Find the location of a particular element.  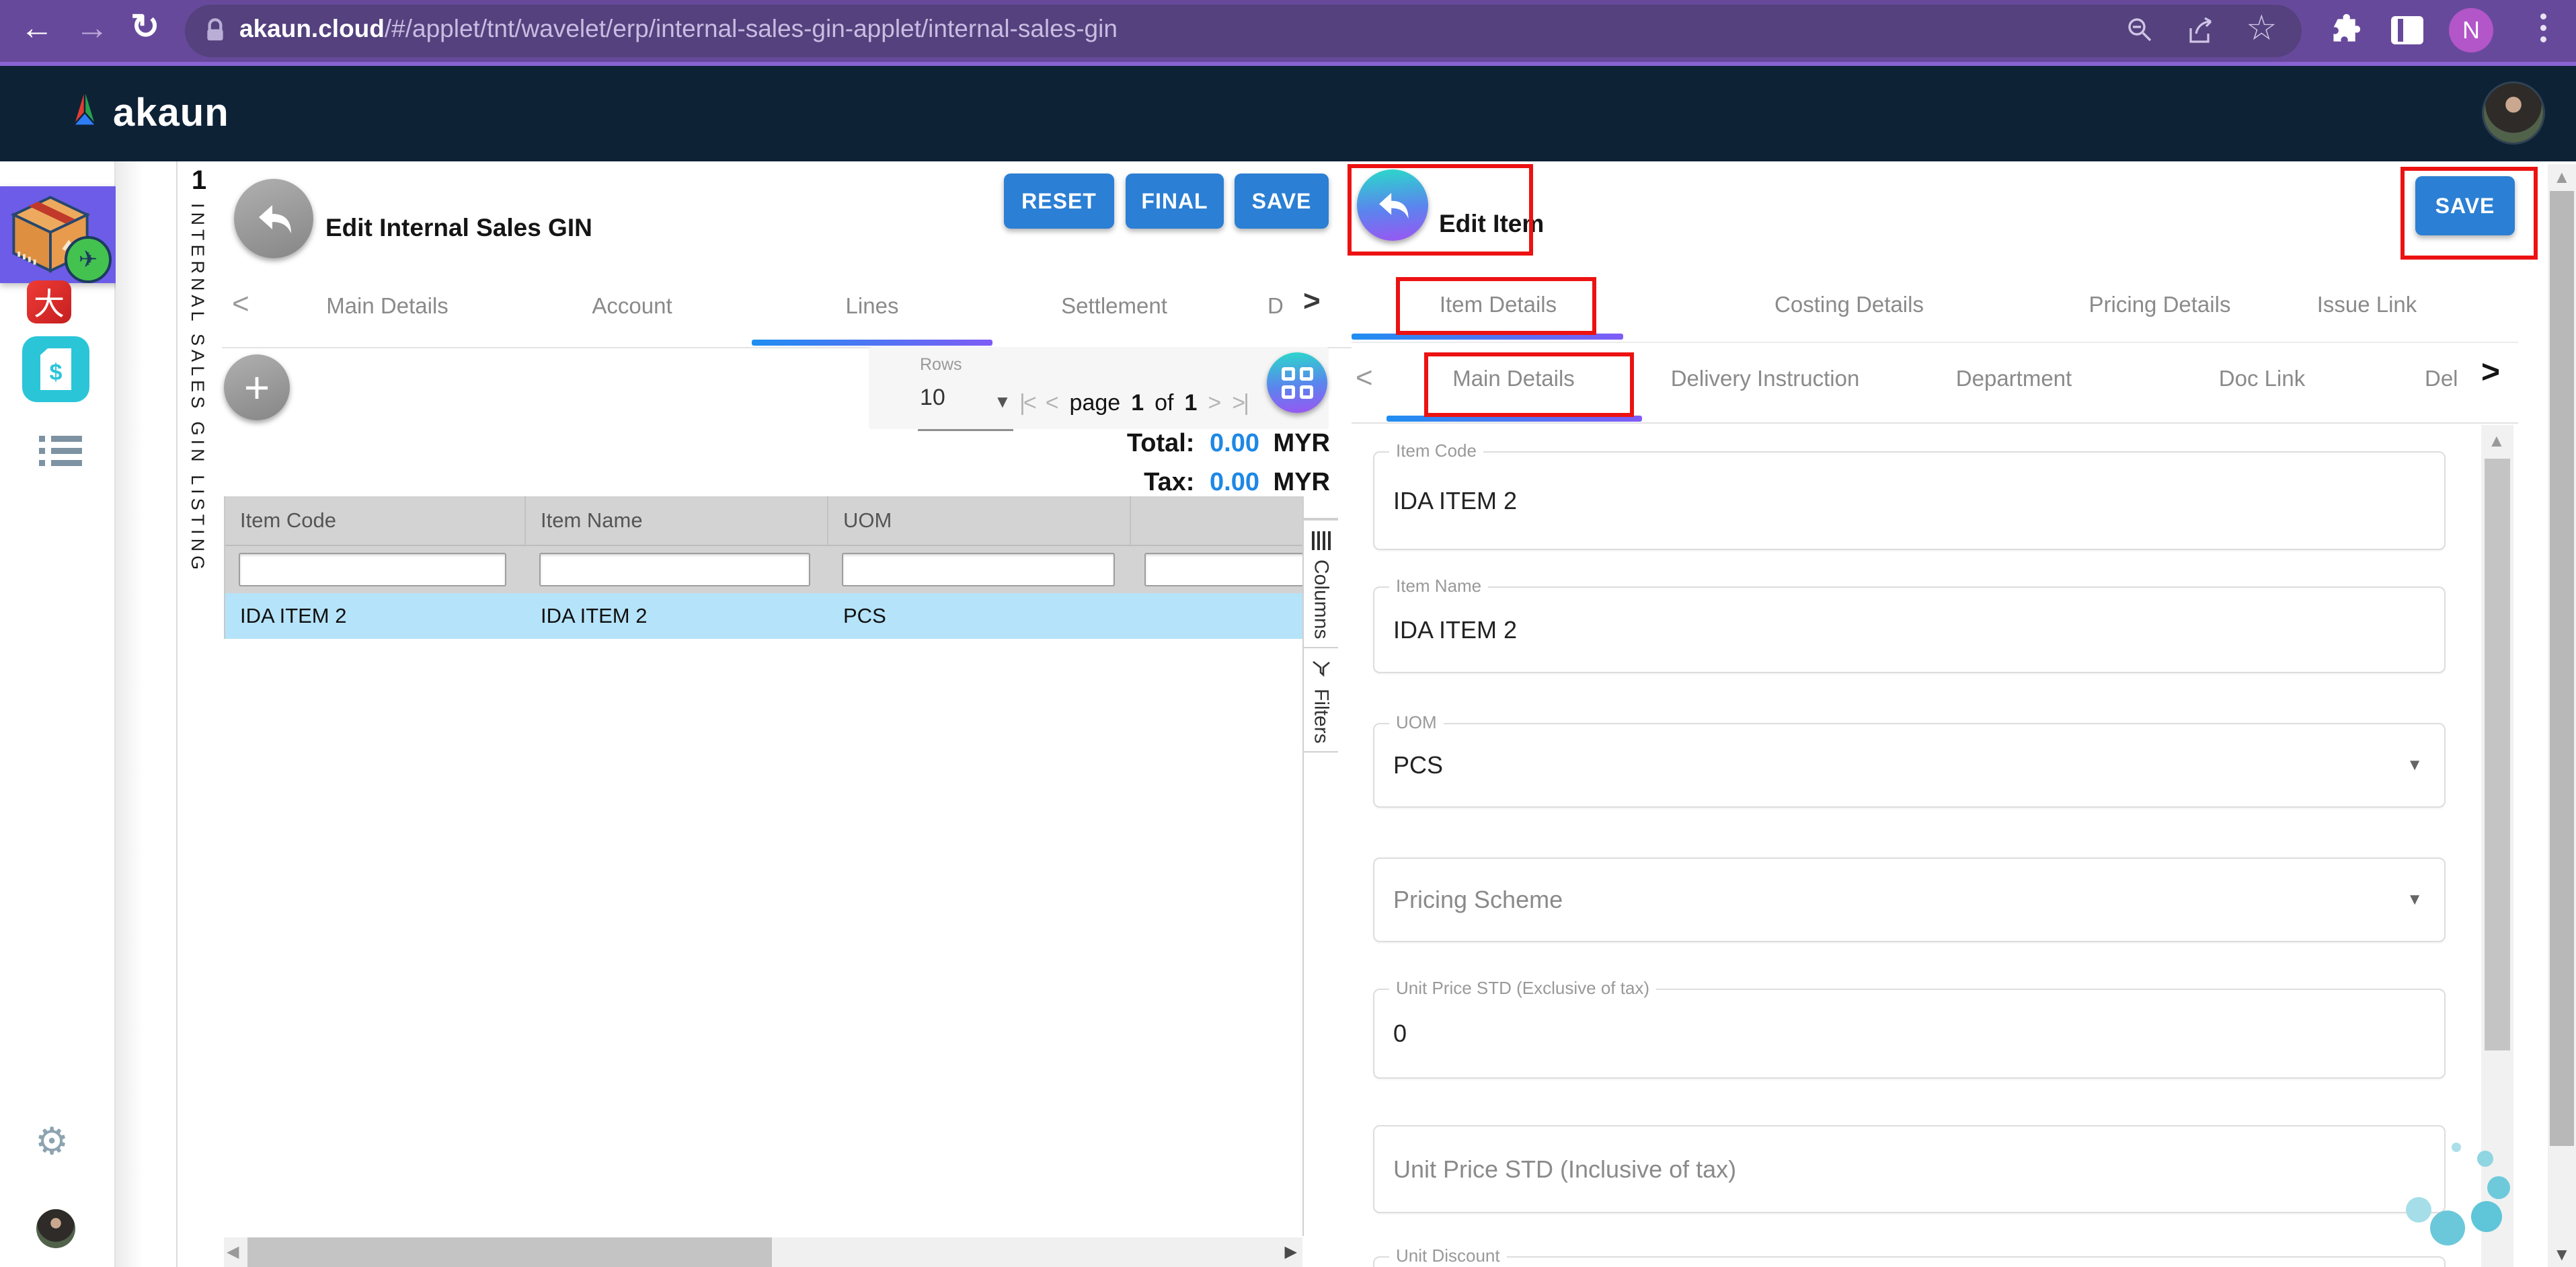

rows-select-caret-icon: ▼ is located at coordinates (1003, 401).